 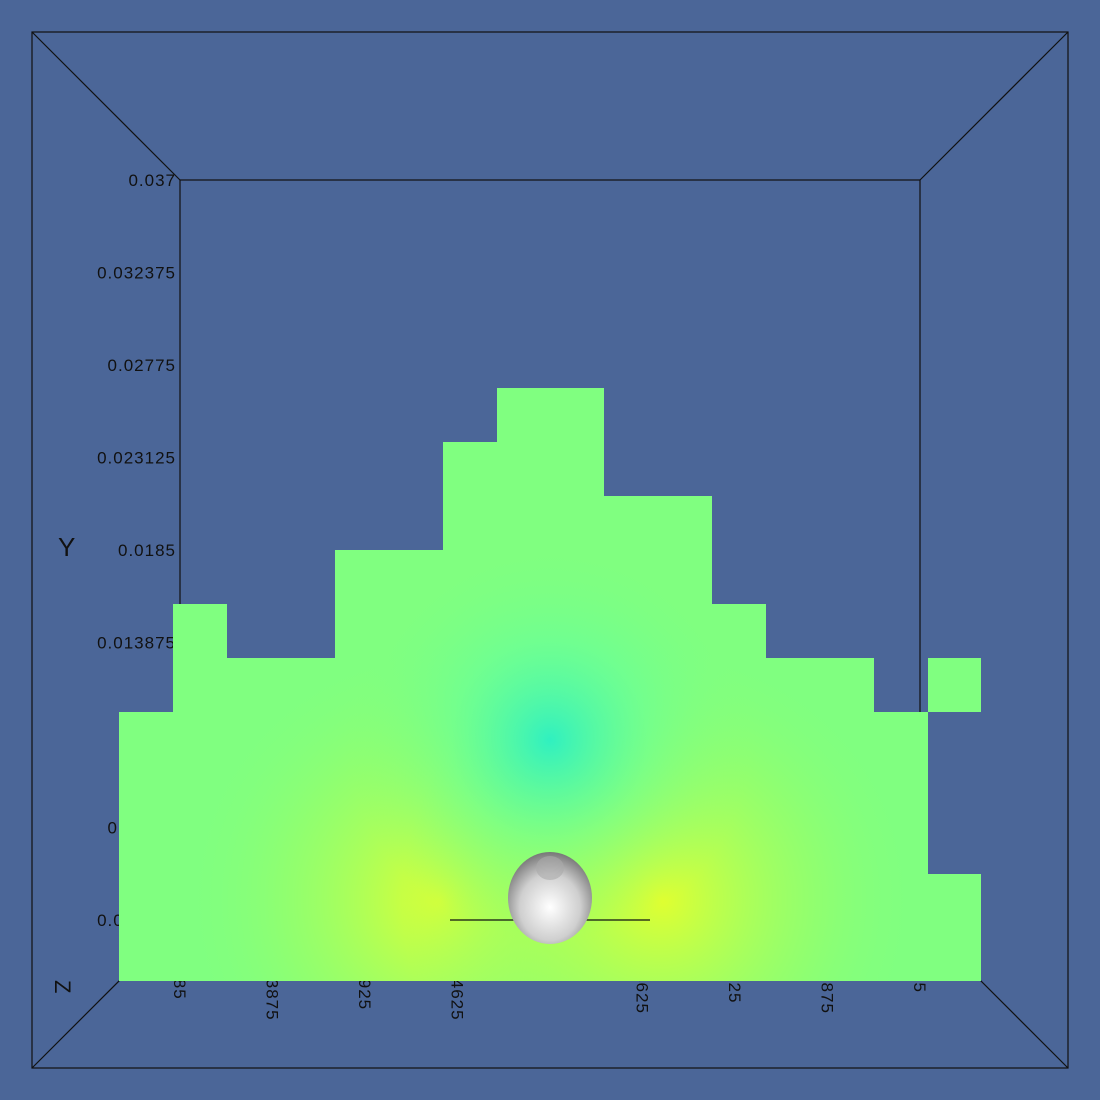 I want to click on y-tick-label: 0.02775, so click(x=142, y=365).